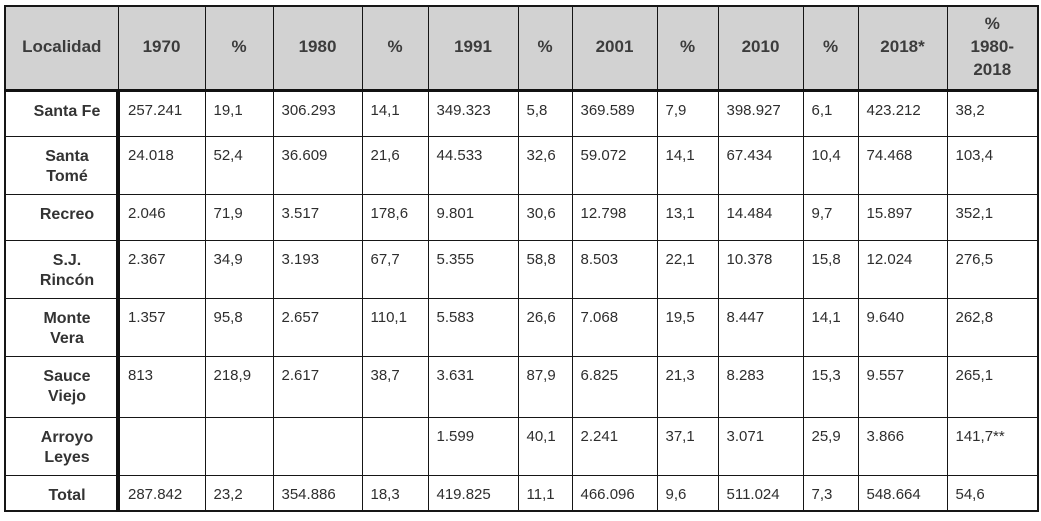 This screenshot has width=1041, height=521. I want to click on value-cell: 2.657, so click(317, 327).